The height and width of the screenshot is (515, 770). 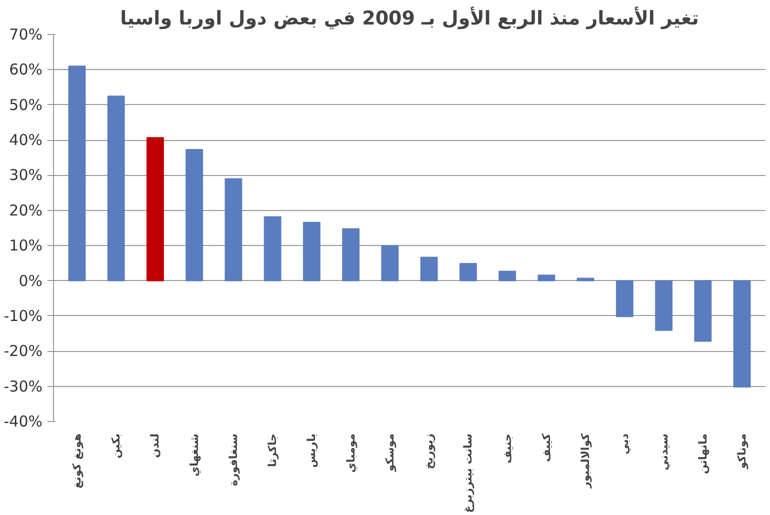 What do you see at coordinates (23, 386) in the screenshot?
I see `y-tick-label: -30%` at bounding box center [23, 386].